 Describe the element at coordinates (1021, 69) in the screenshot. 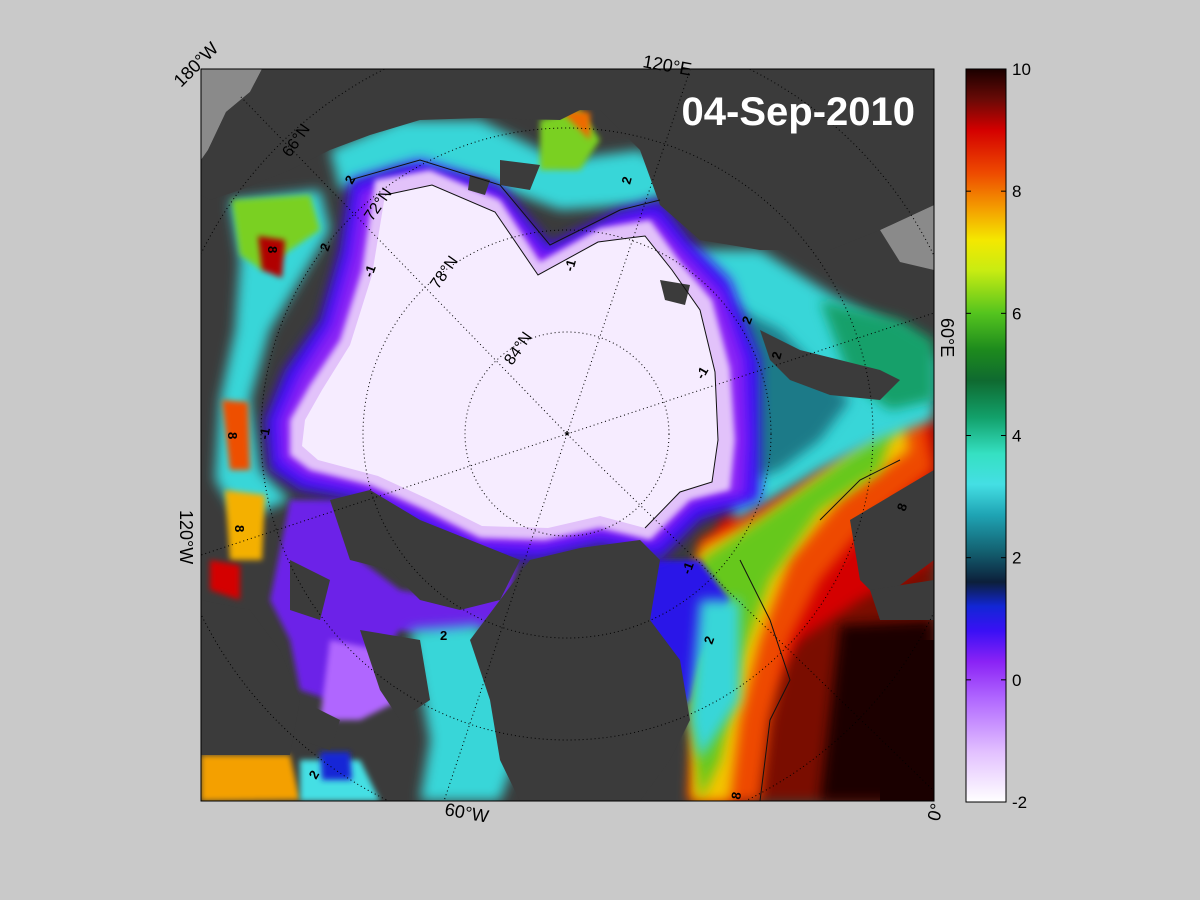

I see `colorbar-tick-label: 10` at that location.